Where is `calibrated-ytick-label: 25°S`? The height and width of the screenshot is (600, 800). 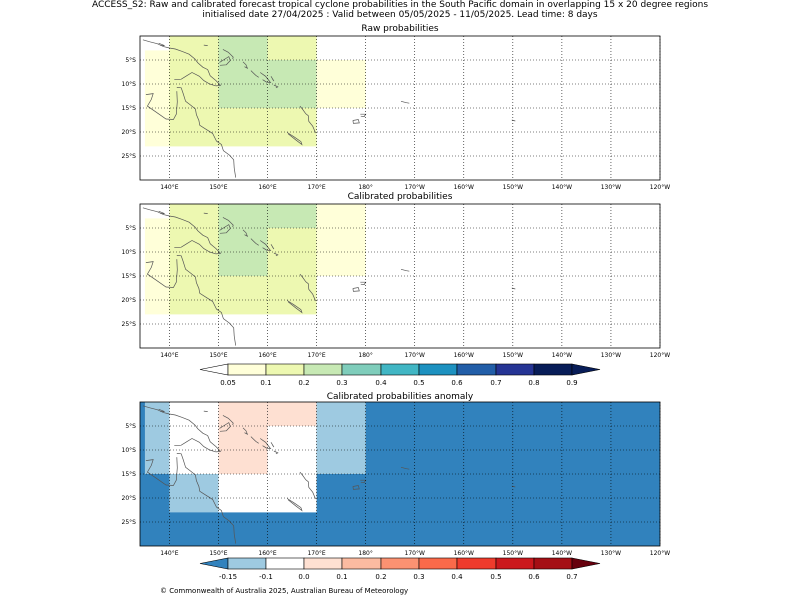 calibrated-ytick-label: 25°S is located at coordinates (129, 324).